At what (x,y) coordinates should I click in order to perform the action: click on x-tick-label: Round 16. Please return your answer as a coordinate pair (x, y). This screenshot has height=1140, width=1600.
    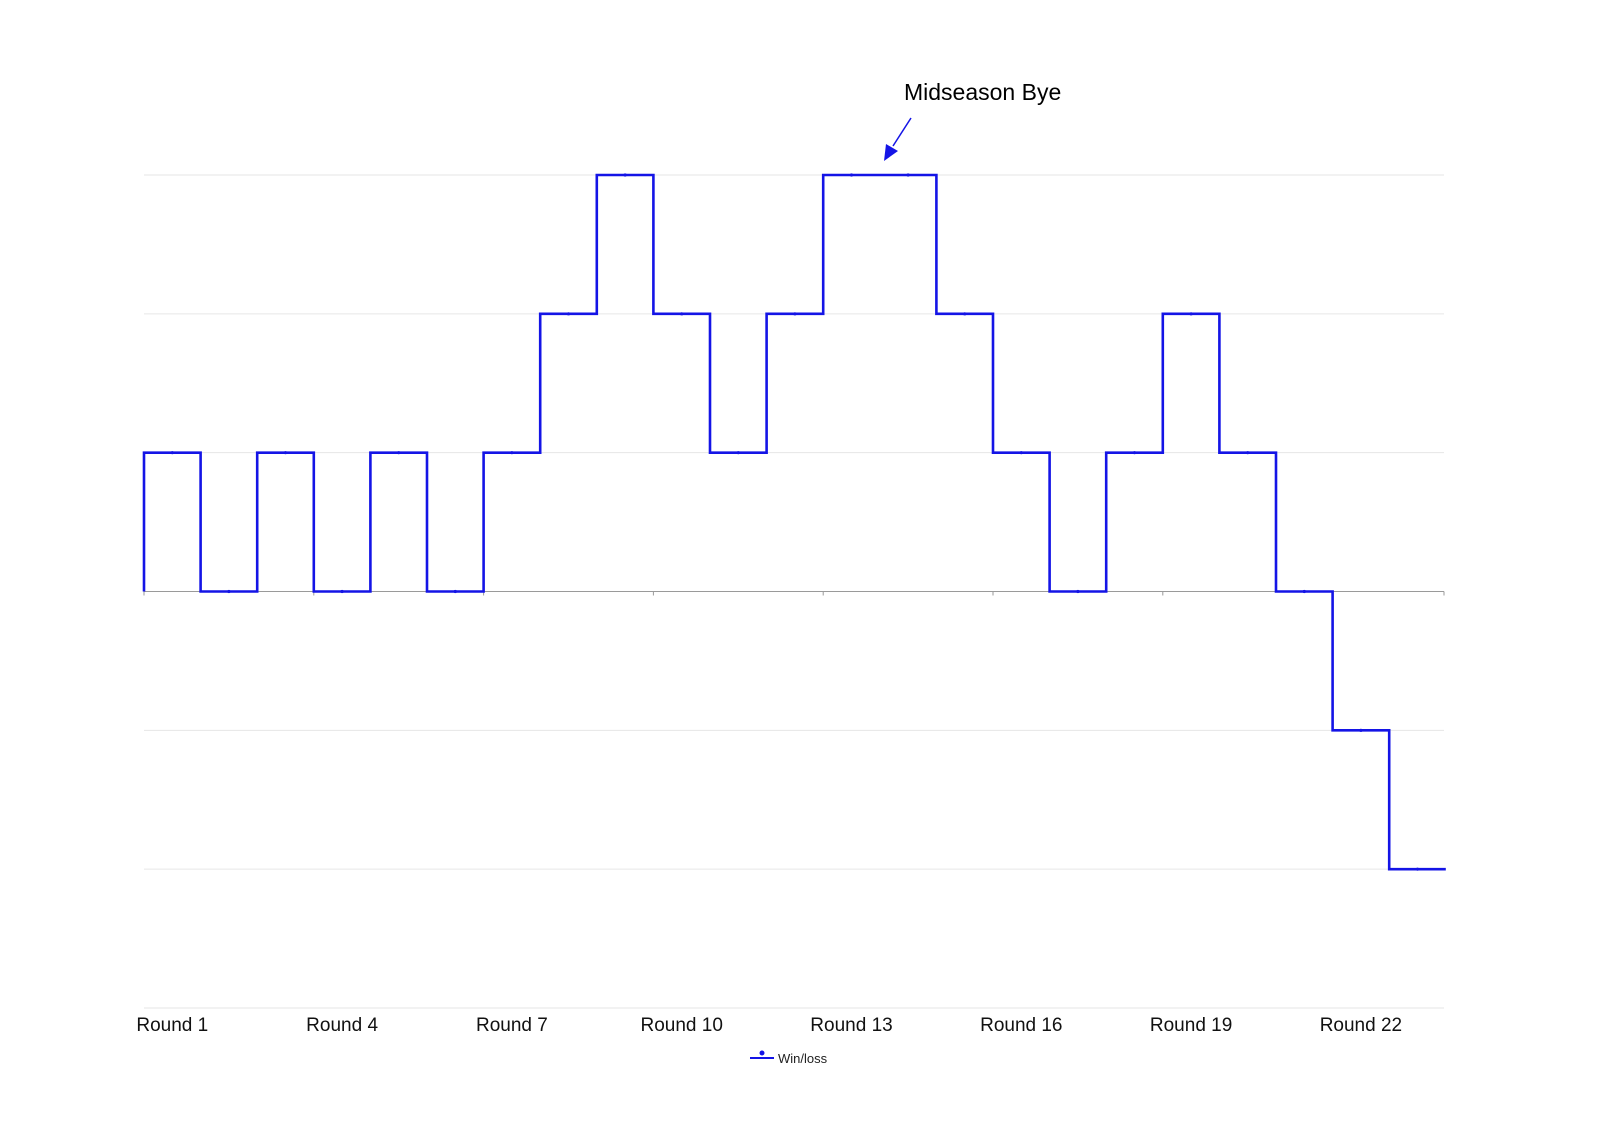
    Looking at the image, I should click on (1021, 1025).